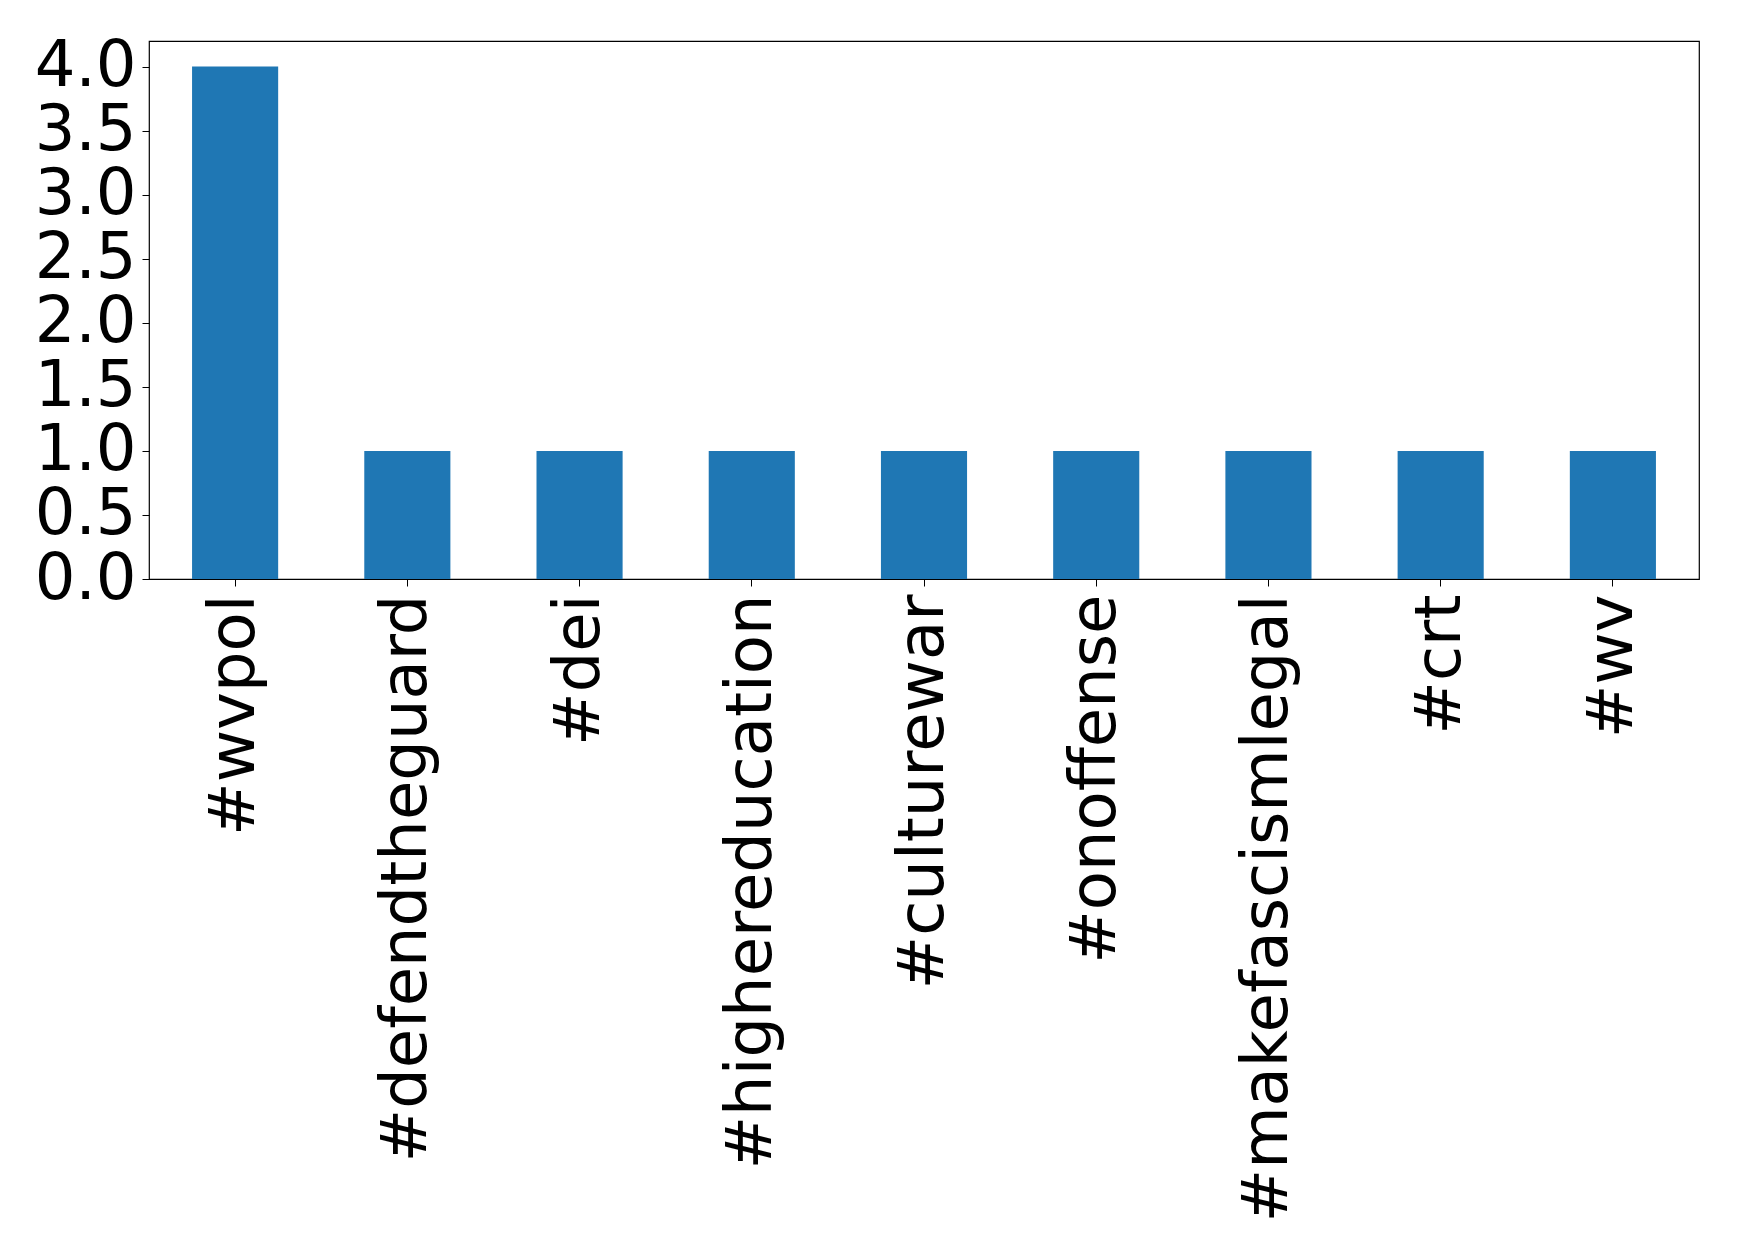 This screenshot has width=1739, height=1241. I want to click on x-tick-label: #highereducation, so click(748, 882).